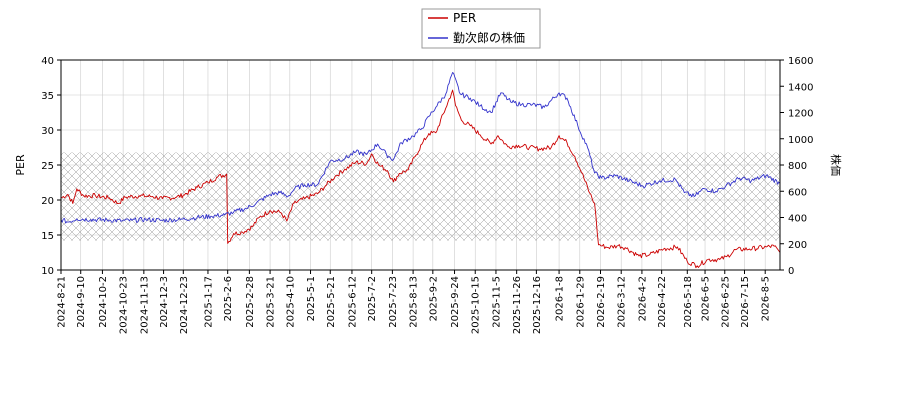 The width and height of the screenshot is (900, 400). Describe the element at coordinates (537, 305) in the screenshot. I see `x-tick-label: 2025-12-16` at that location.